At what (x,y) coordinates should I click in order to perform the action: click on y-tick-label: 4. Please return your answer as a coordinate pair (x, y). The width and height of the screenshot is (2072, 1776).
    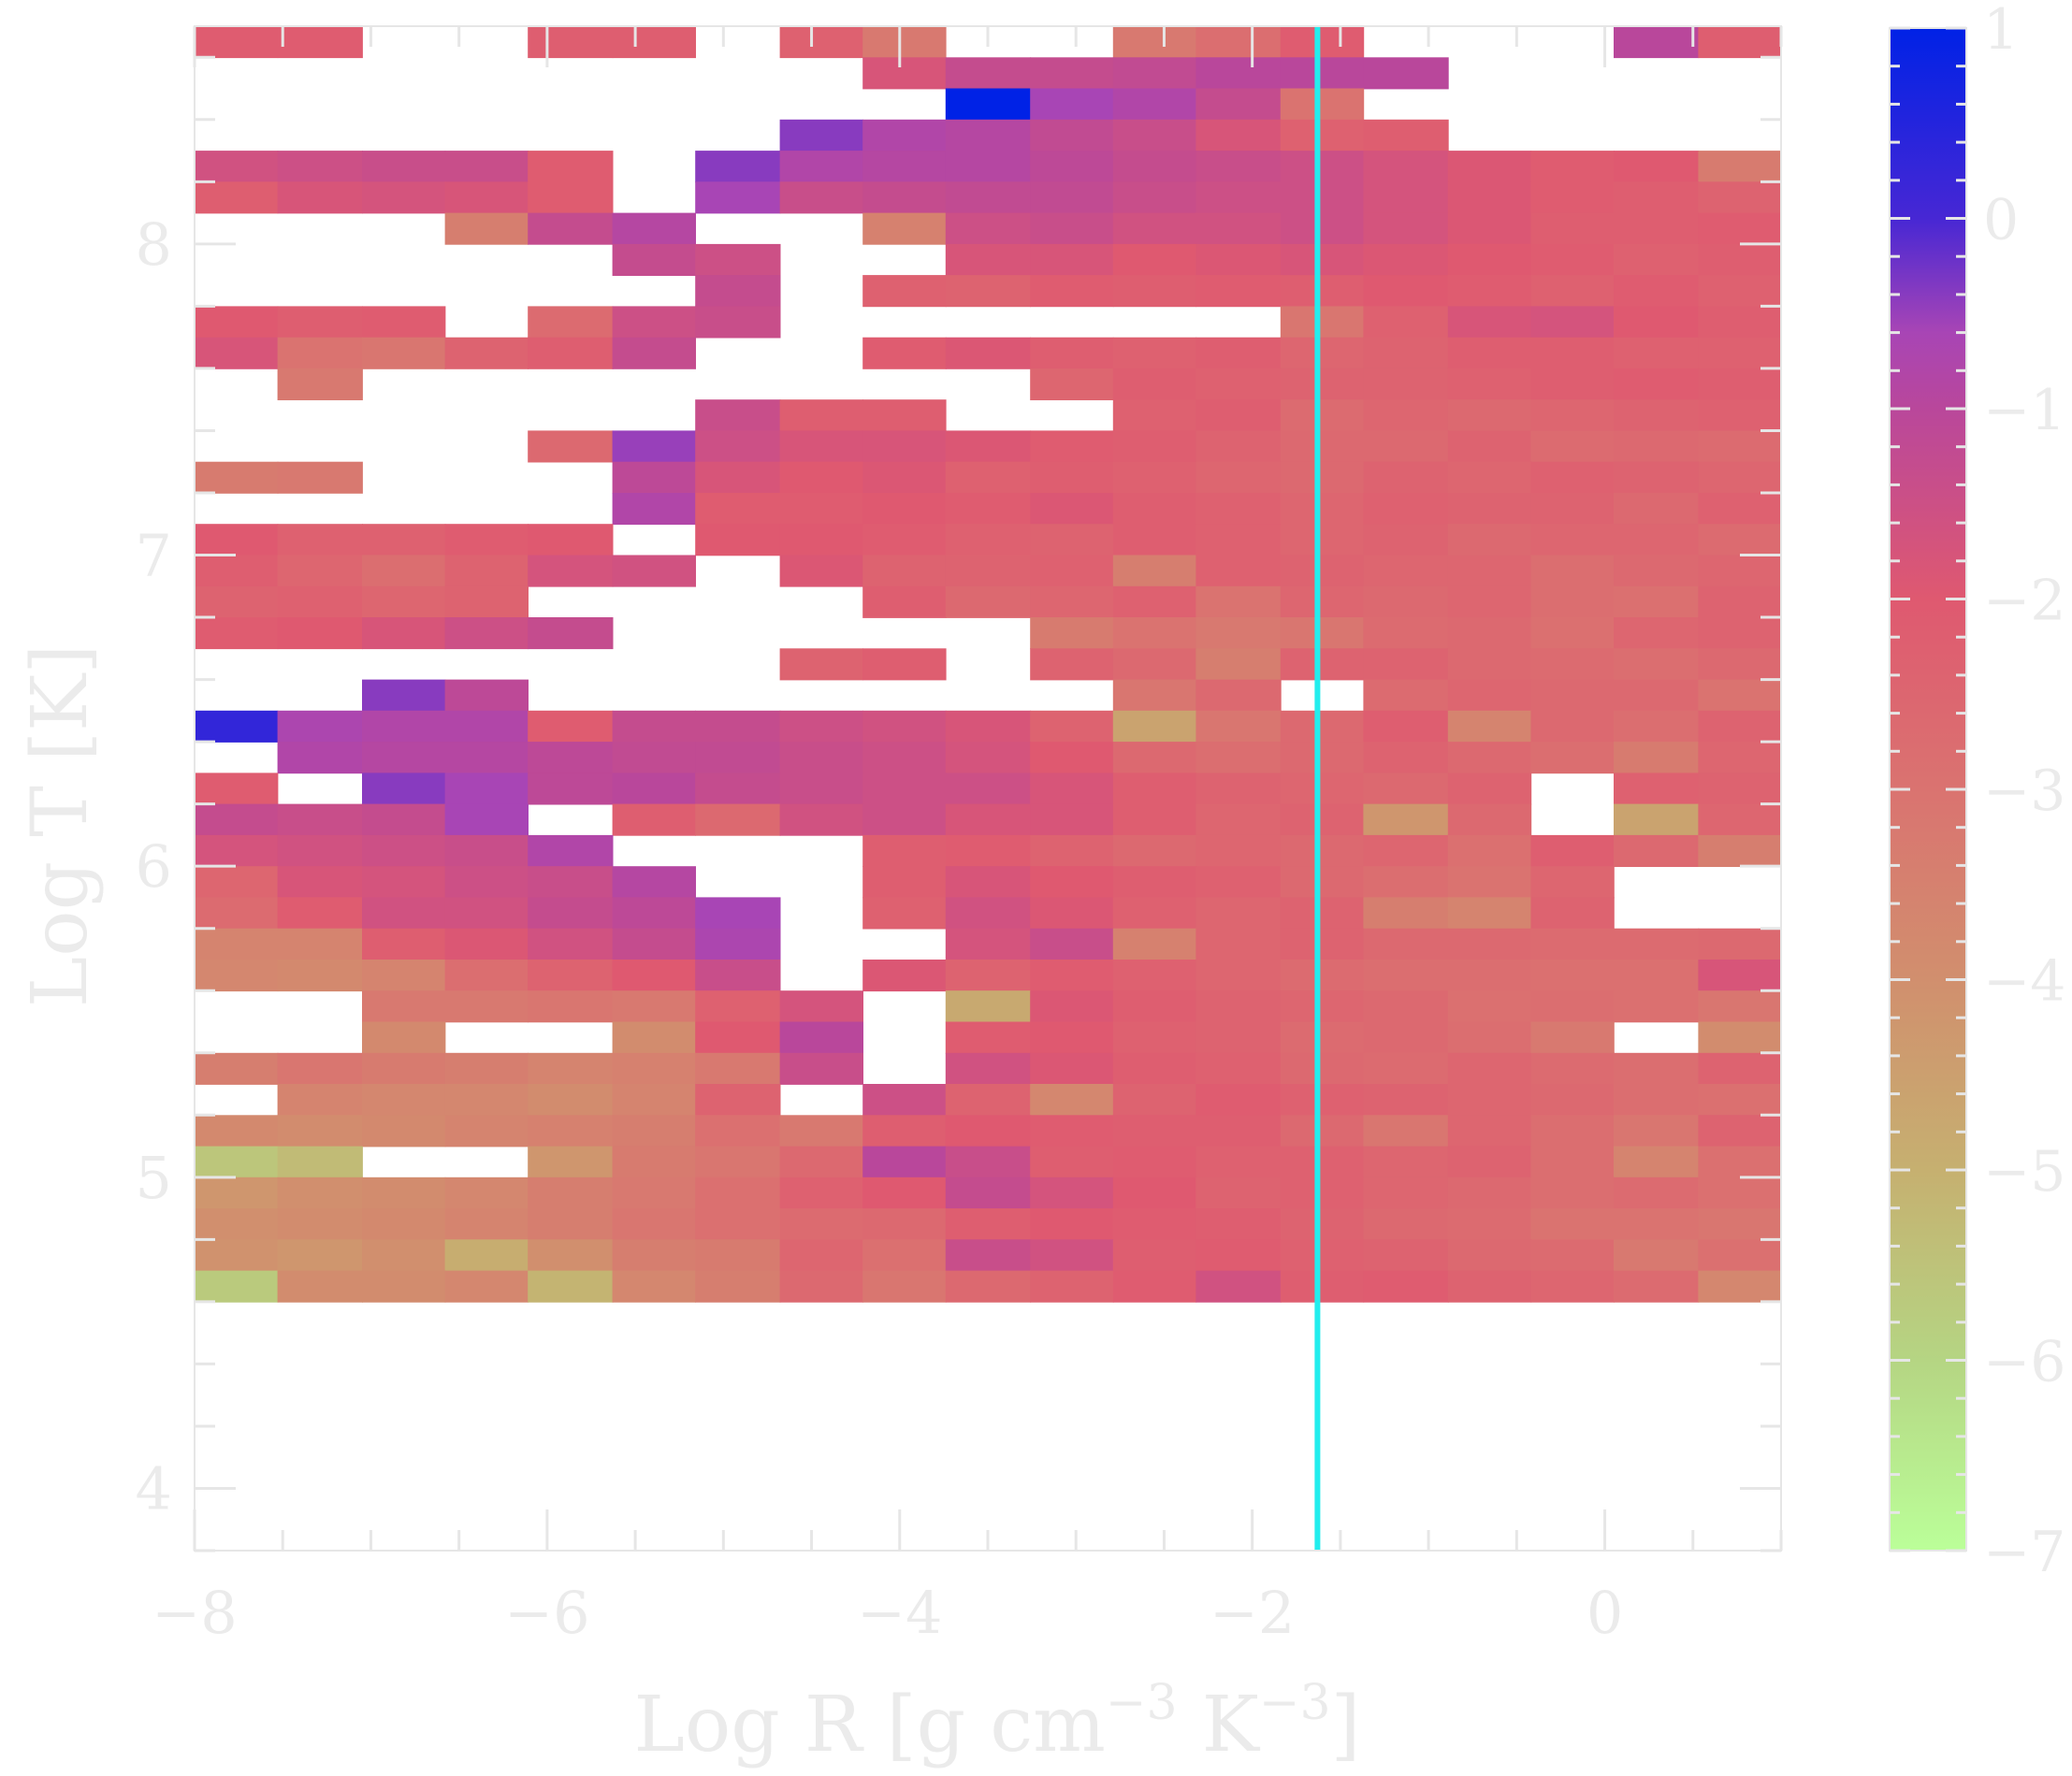
    Looking at the image, I should click on (154, 1489).